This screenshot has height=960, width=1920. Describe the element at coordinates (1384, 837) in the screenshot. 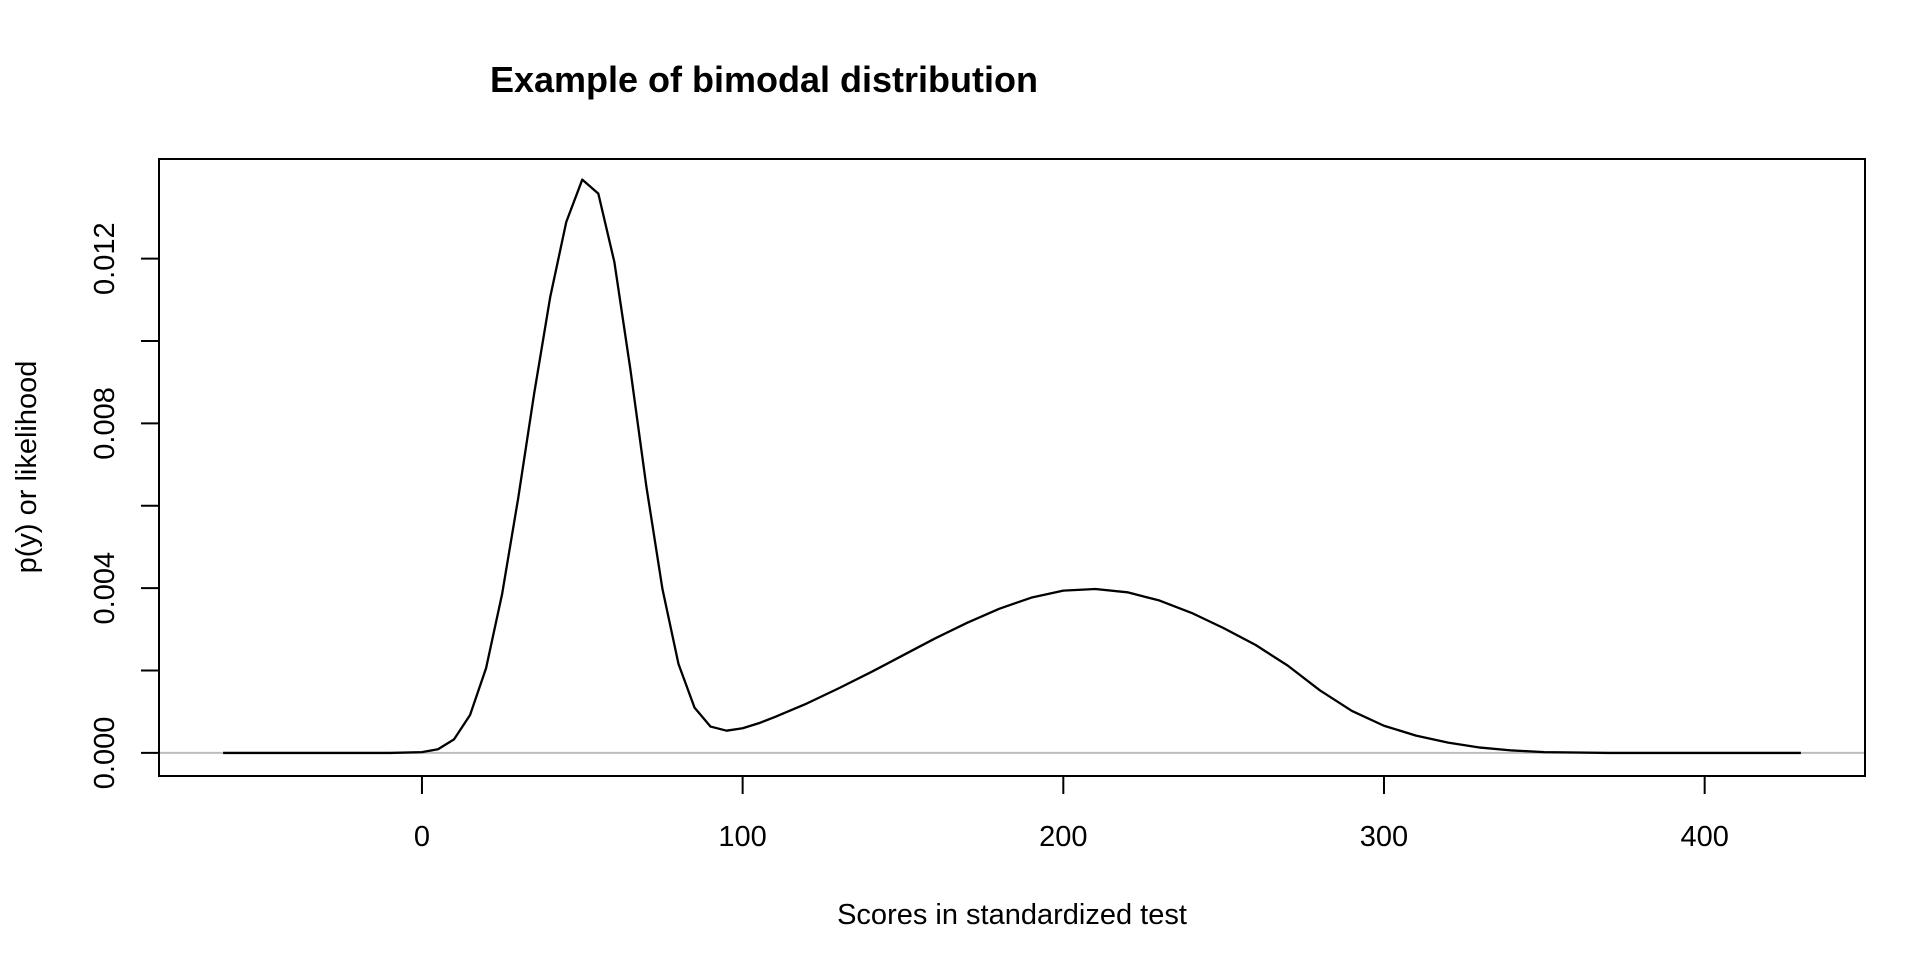

I see `x-tick-label: 300` at that location.